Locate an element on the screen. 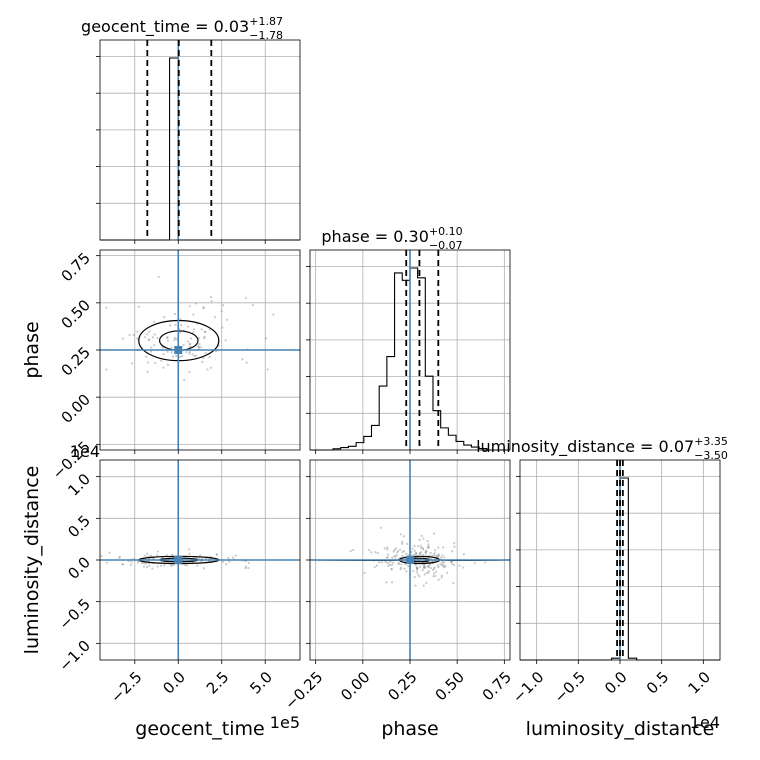 Image resolution: width=760 pixels, height=760 pixels. histogram-geocent_time is located at coordinates (200, 149).